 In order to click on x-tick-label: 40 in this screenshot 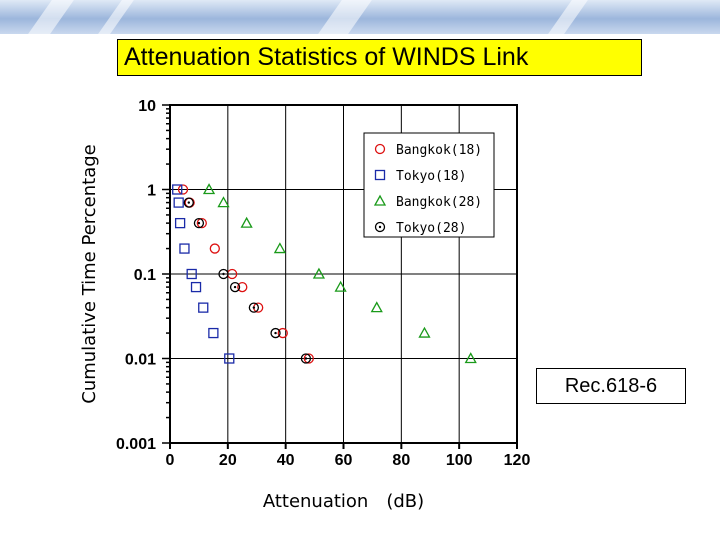, I will do `click(286, 460)`.